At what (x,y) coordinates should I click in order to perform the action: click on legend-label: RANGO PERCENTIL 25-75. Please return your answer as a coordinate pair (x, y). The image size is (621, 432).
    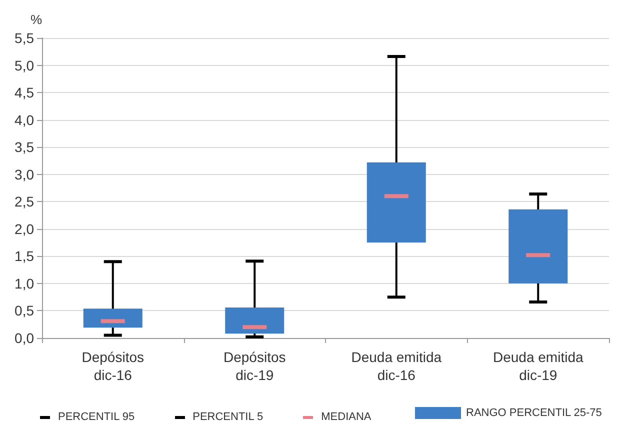
    Looking at the image, I should click on (534, 413).